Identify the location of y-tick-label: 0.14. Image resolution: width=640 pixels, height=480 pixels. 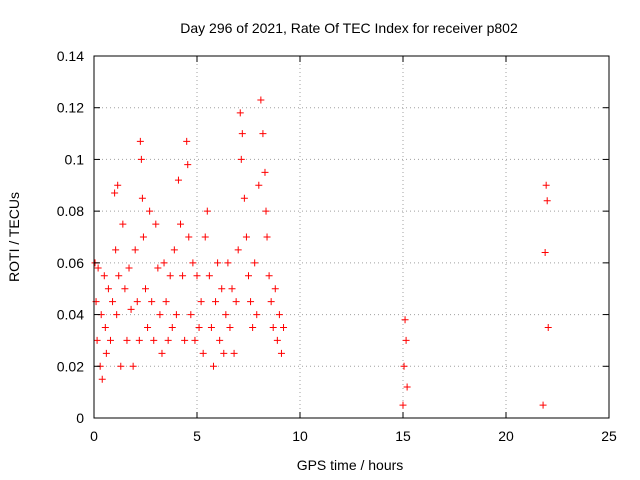
(70, 56).